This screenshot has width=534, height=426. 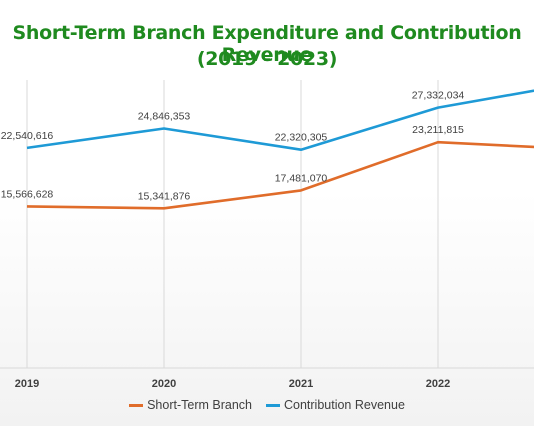 What do you see at coordinates (267, 59) in the screenshot?
I see `chart-subtitle: (2019 - 2023)` at bounding box center [267, 59].